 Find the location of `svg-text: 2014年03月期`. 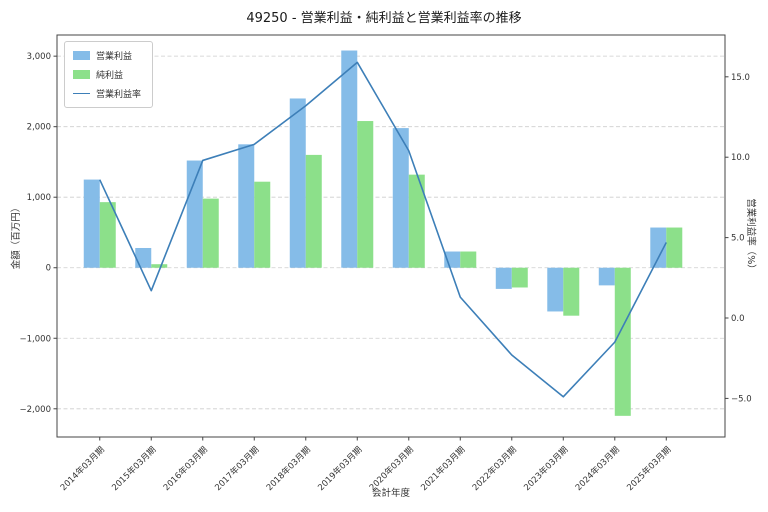

svg-text: 2014年03月期 is located at coordinates (82, 468).